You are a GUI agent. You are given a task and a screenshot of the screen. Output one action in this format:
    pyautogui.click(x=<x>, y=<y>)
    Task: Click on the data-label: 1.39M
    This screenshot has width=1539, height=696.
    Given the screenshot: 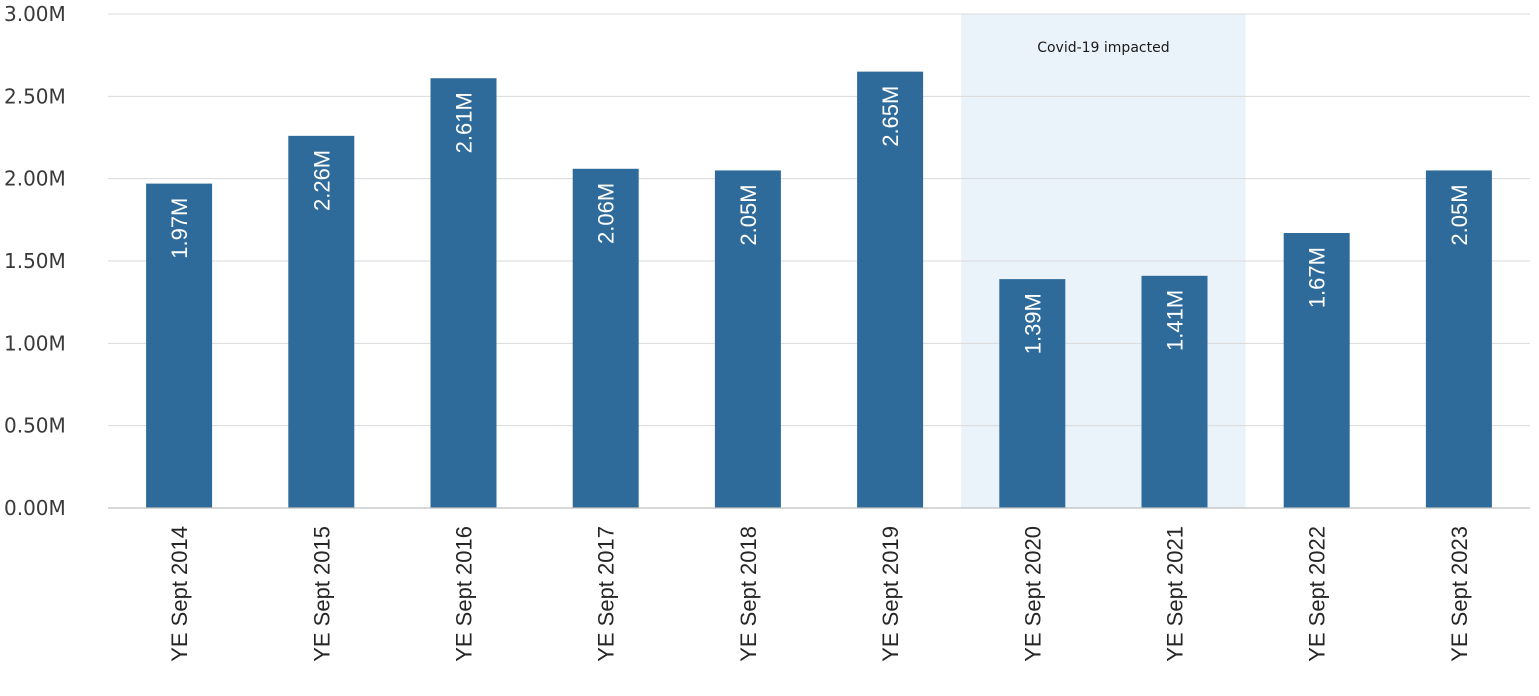 What is the action you would take?
    pyautogui.click(x=1032, y=323)
    